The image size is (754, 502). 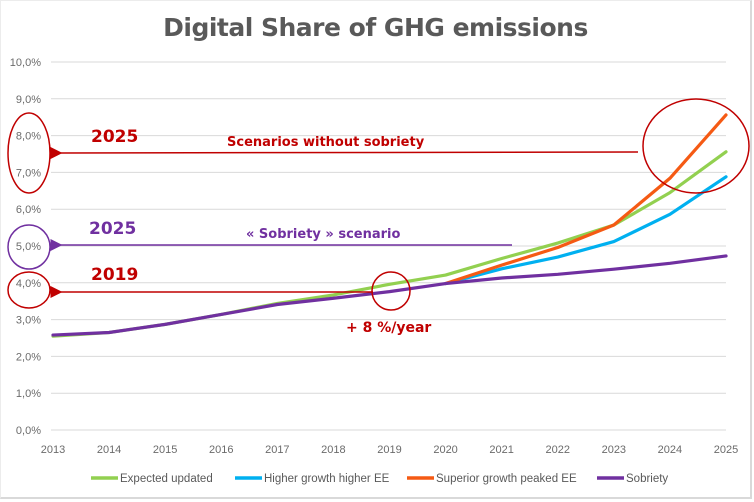 What do you see at coordinates (53, 450) in the screenshot?
I see `x-tick-label: 2013` at bounding box center [53, 450].